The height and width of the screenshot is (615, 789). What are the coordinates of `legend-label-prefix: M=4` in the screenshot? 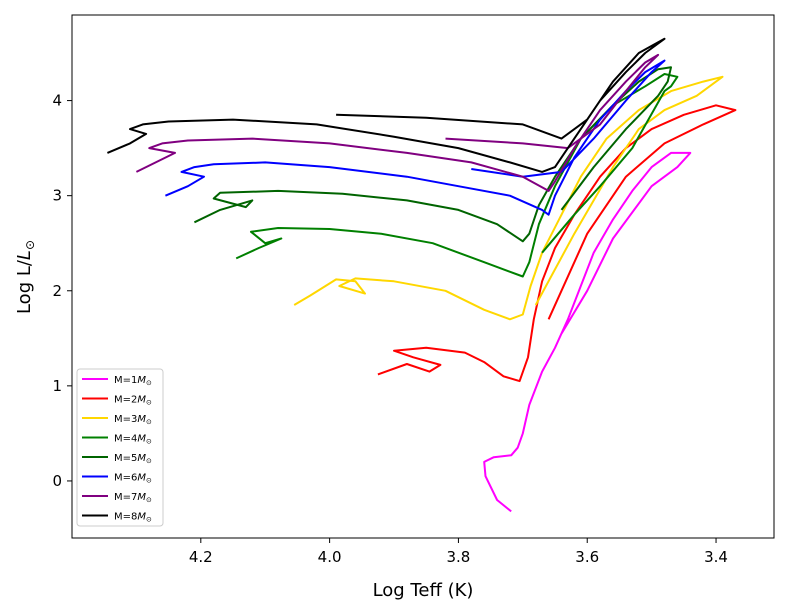 It's located at (125, 439).